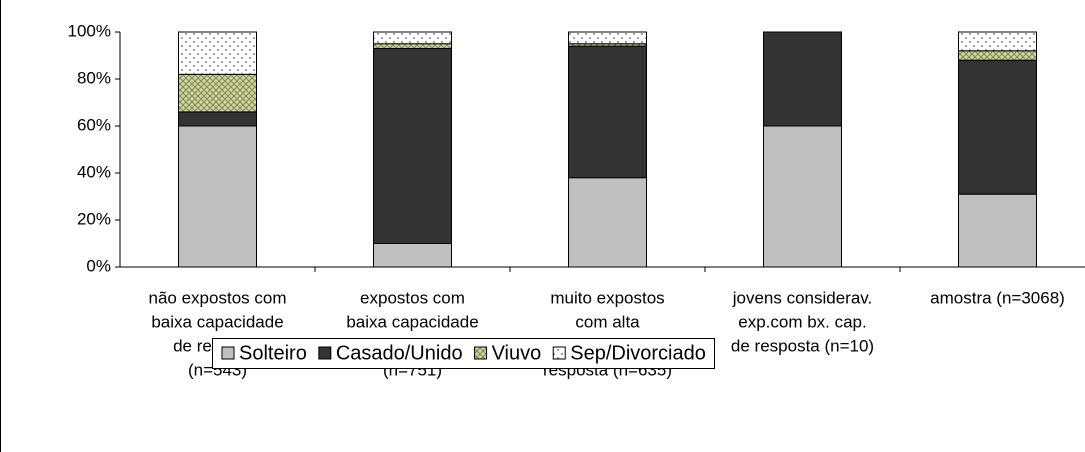 The image size is (1085, 452). I want to click on legend-box, so click(463, 353).